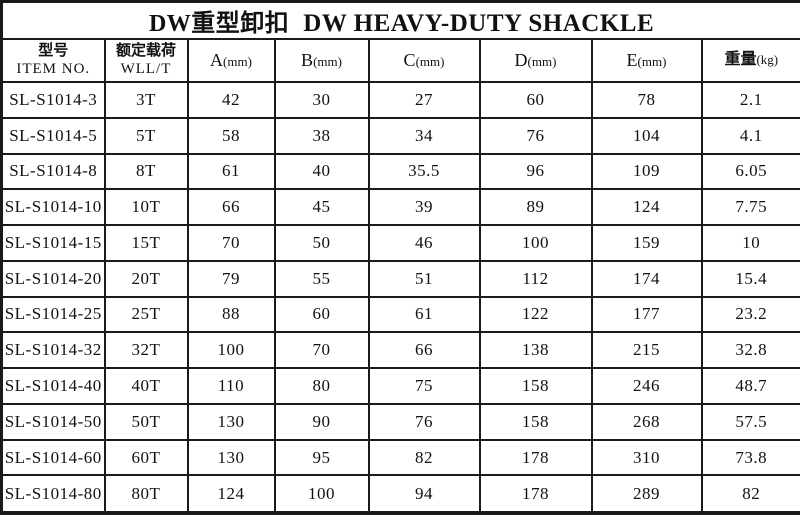  Describe the element at coordinates (400, 421) in the screenshot. I see `table-row: SL-S1014-50 50T 130 90 76 158 268 57.5` at that location.